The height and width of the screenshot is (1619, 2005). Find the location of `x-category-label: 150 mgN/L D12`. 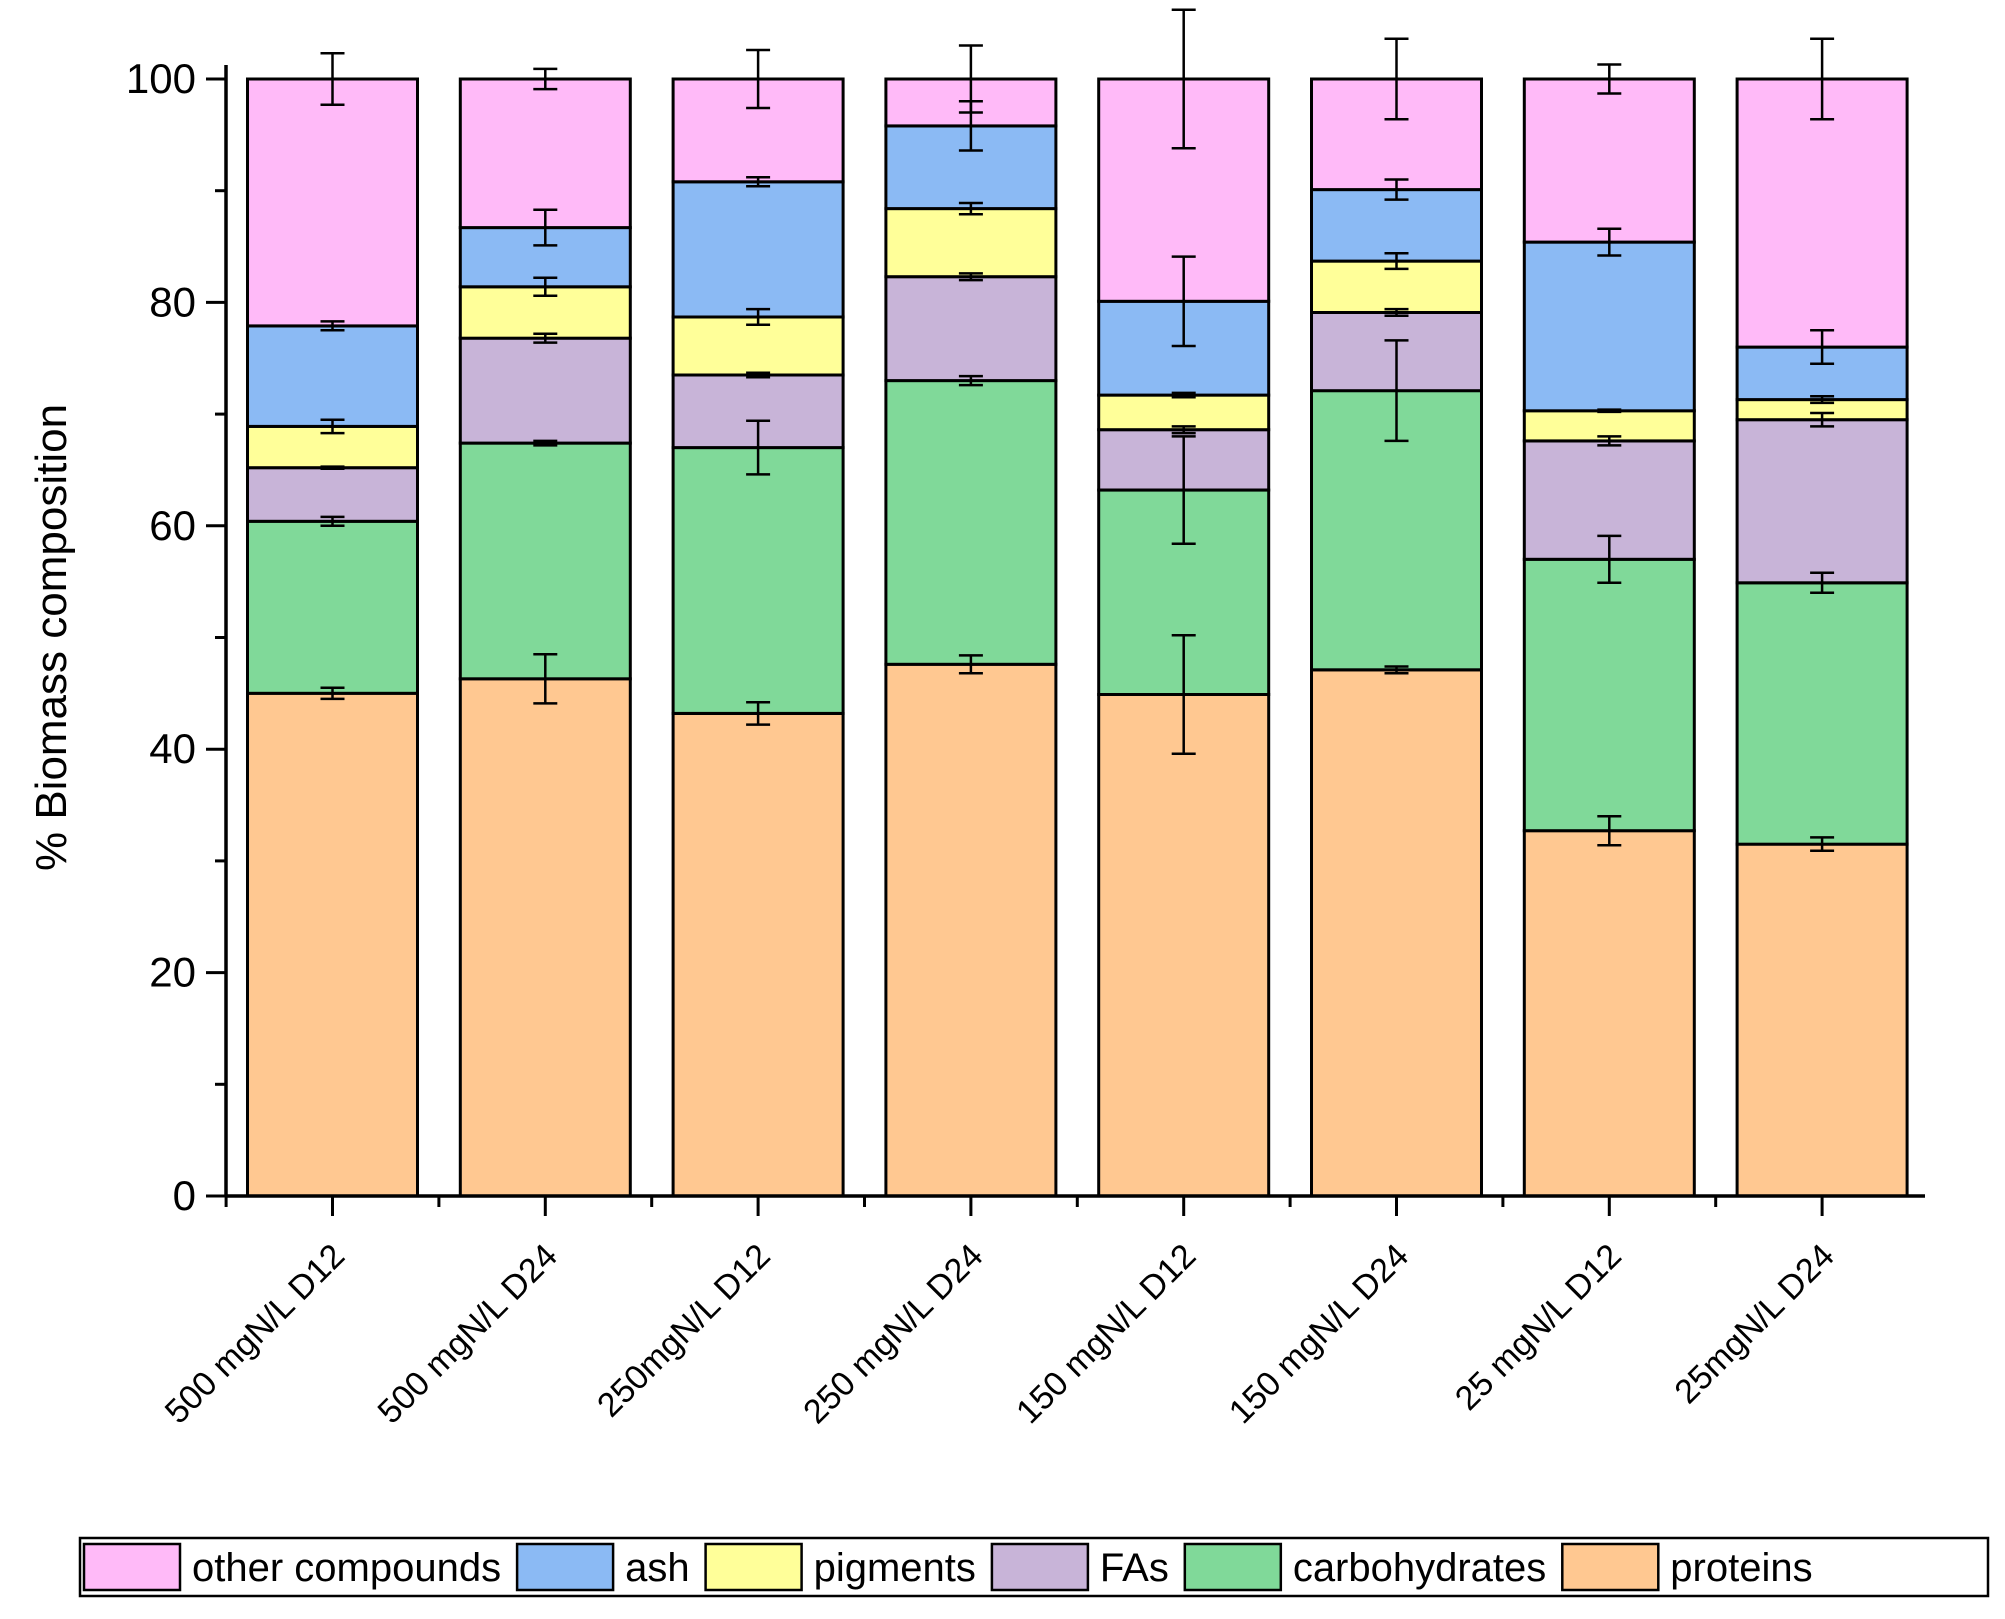

x-category-label: 150 mgN/L D12 is located at coordinates (1106, 1334).